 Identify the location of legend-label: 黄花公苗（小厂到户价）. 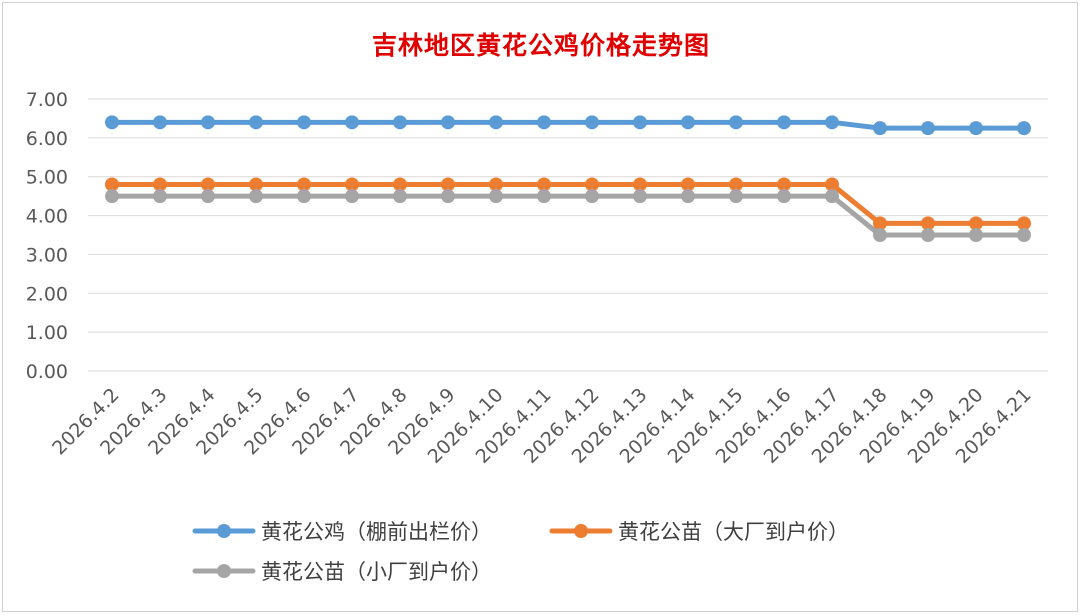
(376, 572).